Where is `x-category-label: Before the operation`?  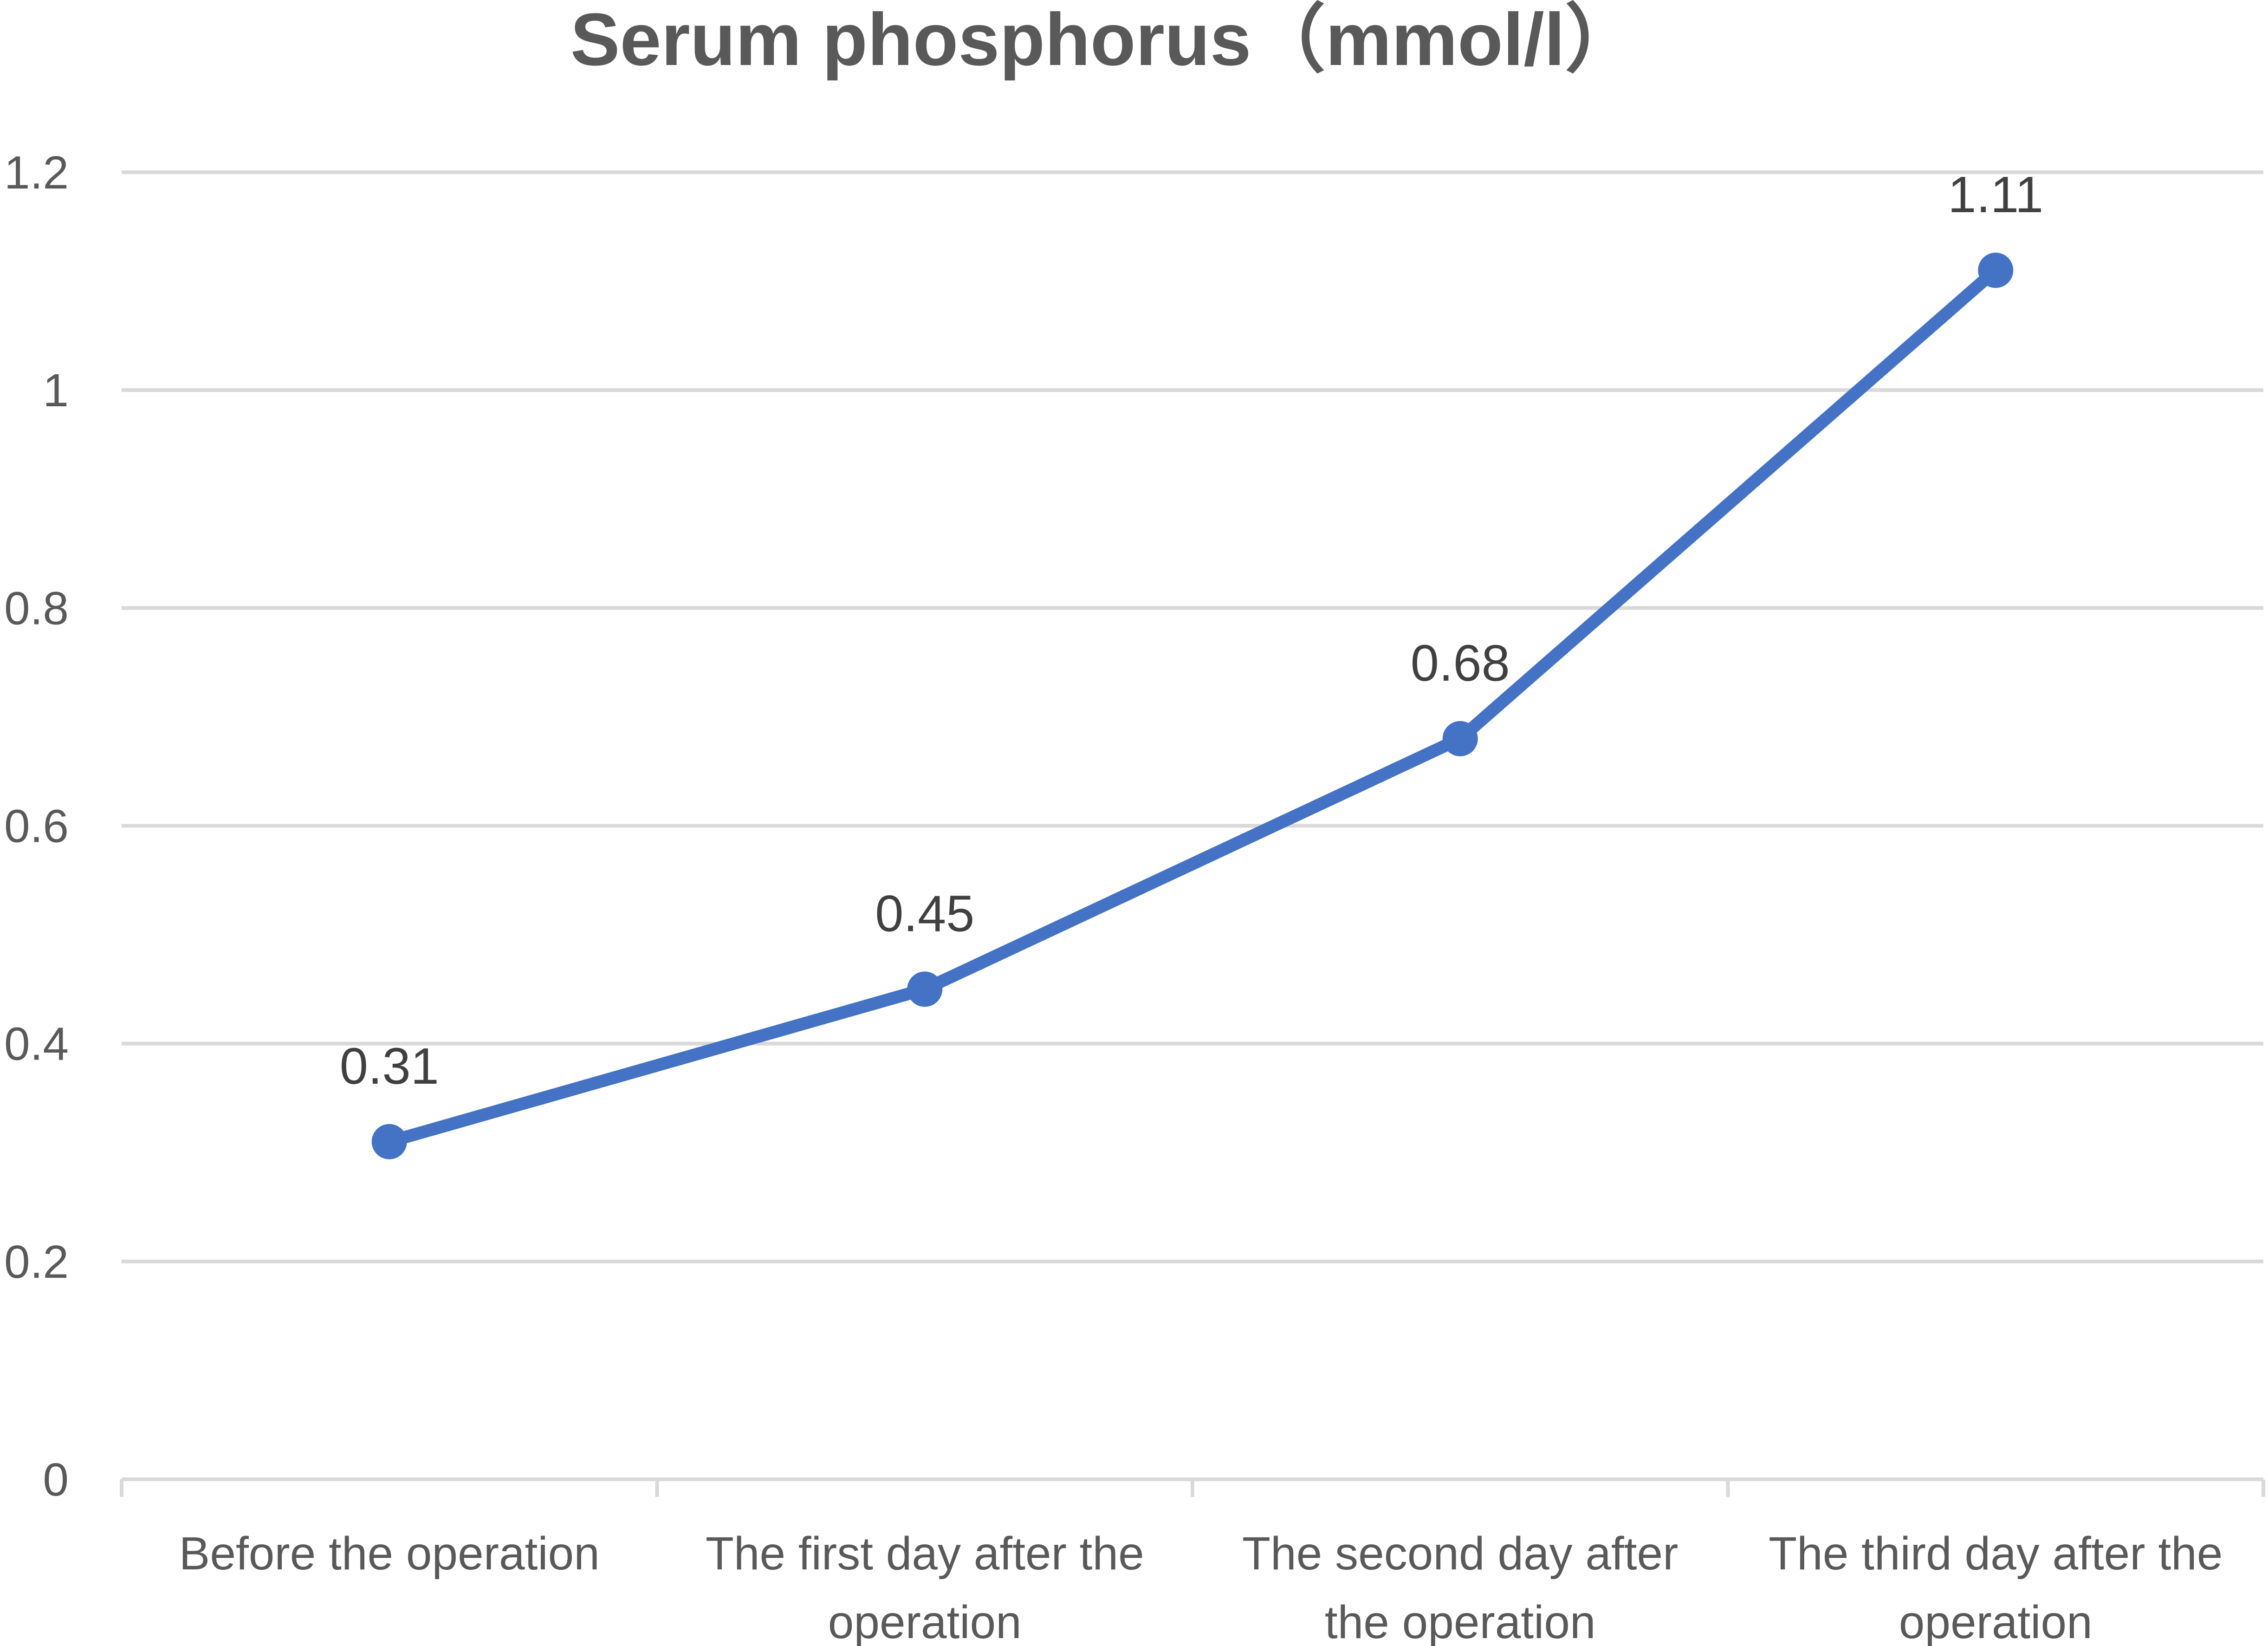
x-category-label: Before the operation is located at coordinates (389, 1554).